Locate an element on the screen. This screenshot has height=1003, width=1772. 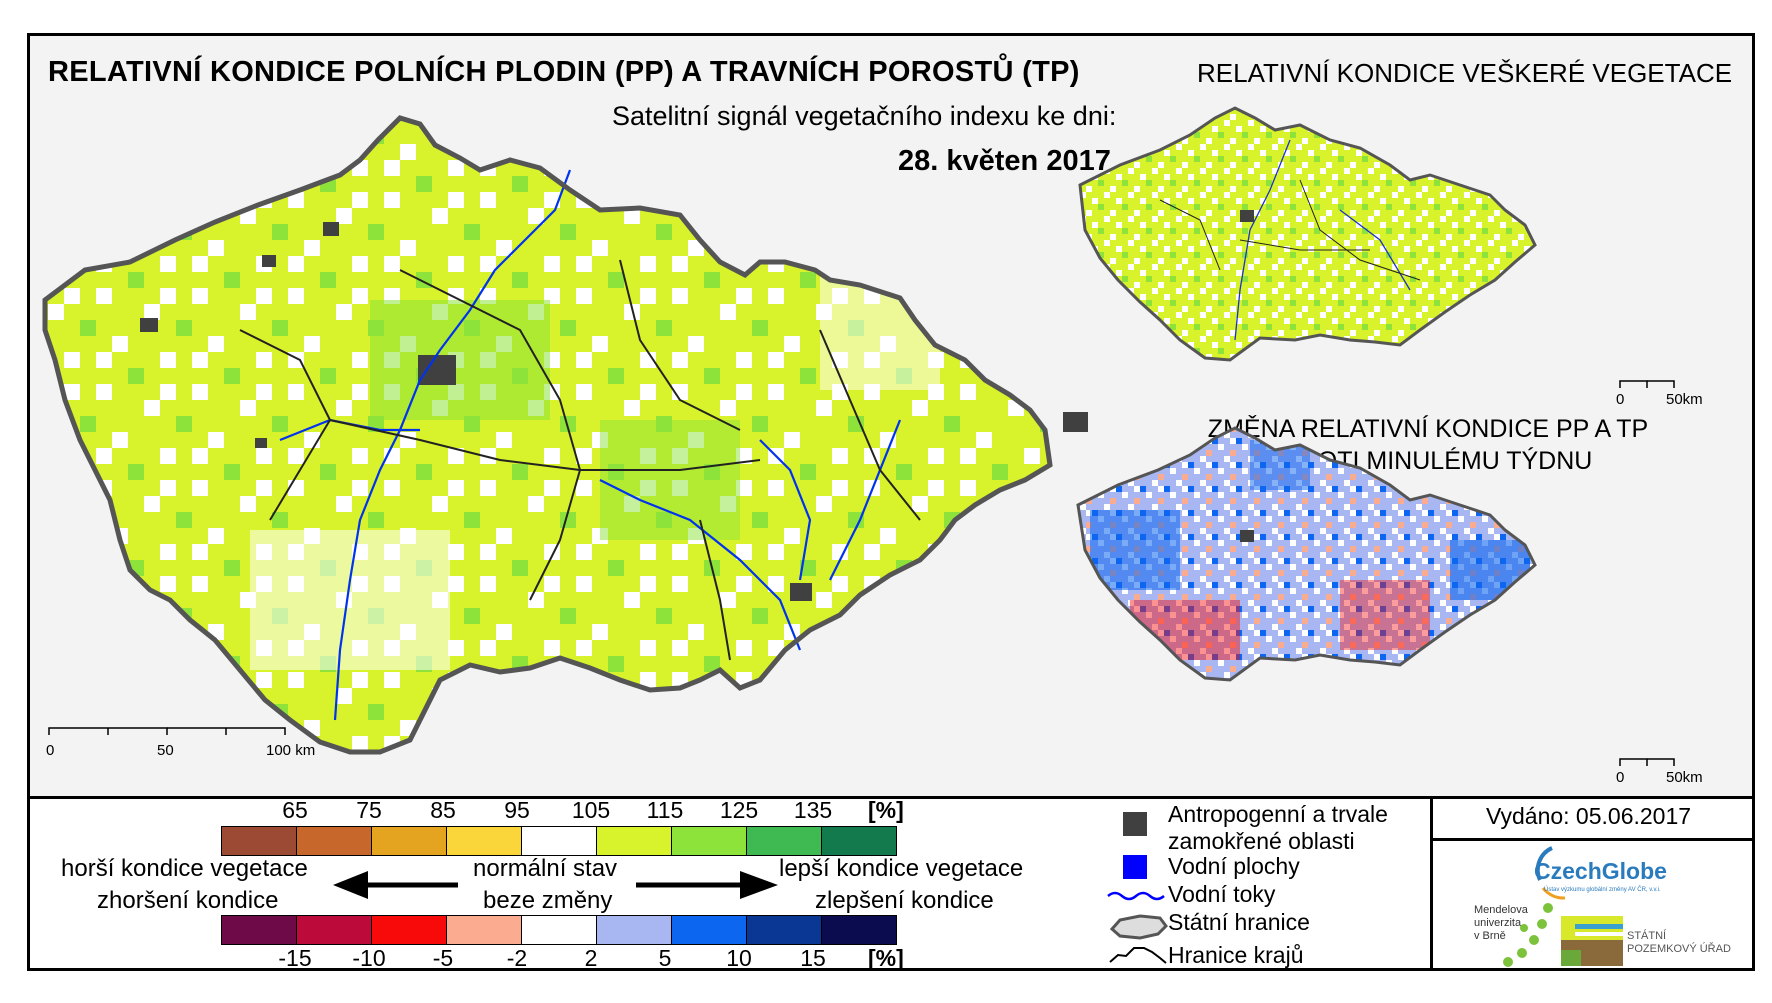
region-border-label: Hranice krajů is located at coordinates (1236, 955).